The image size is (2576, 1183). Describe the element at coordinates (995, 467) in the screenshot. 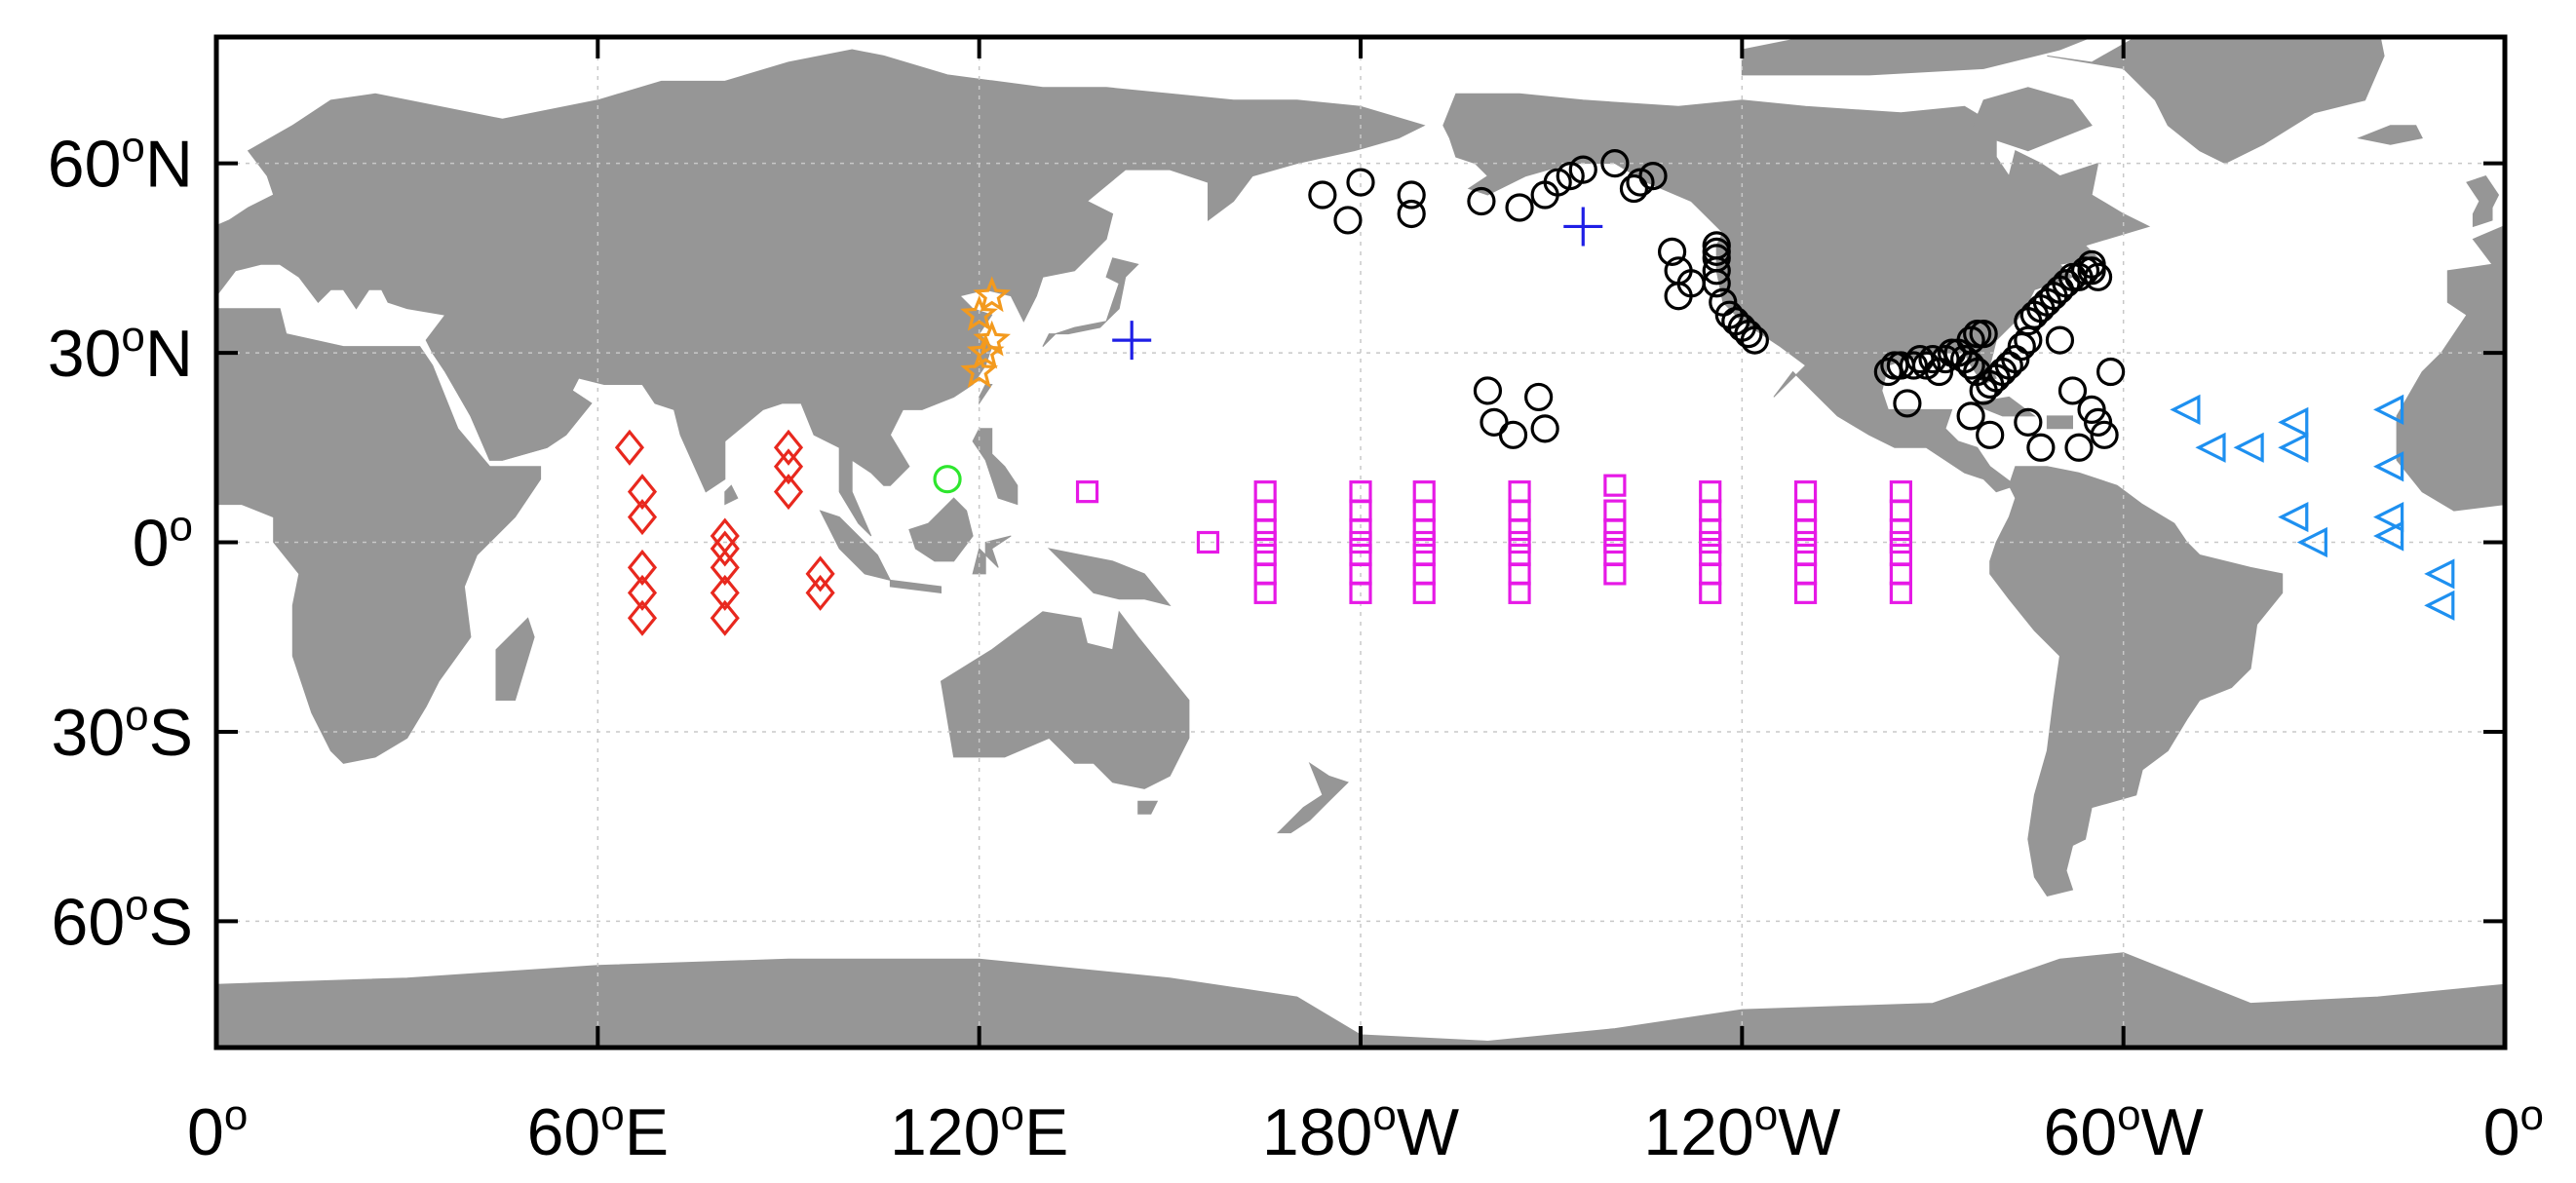

I see `land-philippines` at that location.